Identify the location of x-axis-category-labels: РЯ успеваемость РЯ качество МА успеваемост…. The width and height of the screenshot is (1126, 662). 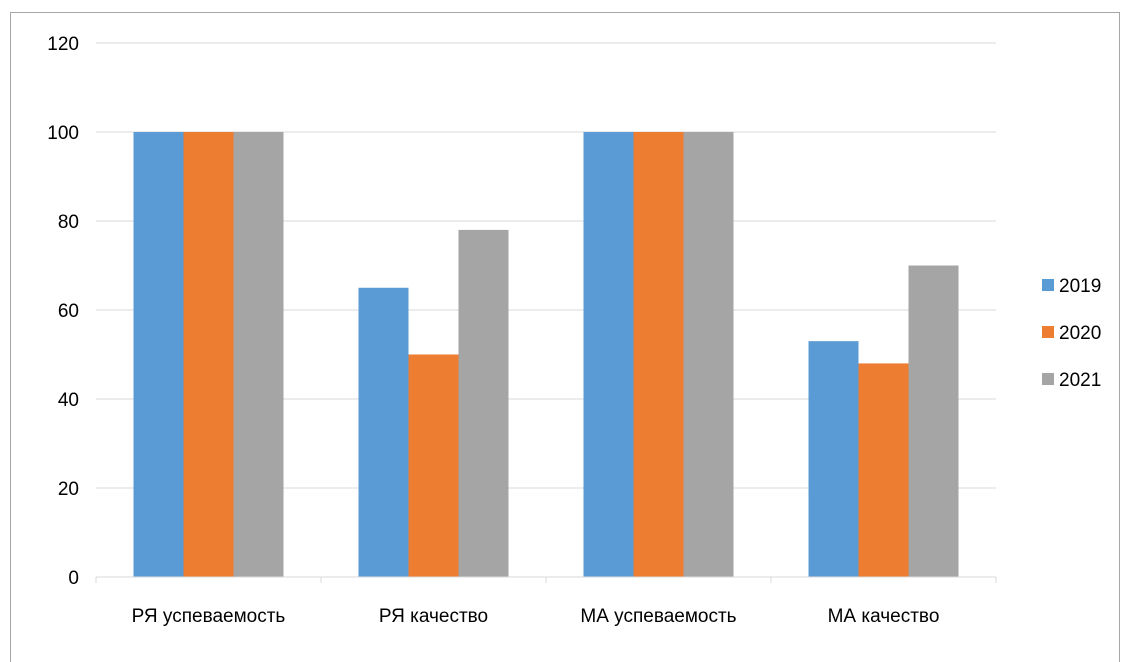
(536, 616).